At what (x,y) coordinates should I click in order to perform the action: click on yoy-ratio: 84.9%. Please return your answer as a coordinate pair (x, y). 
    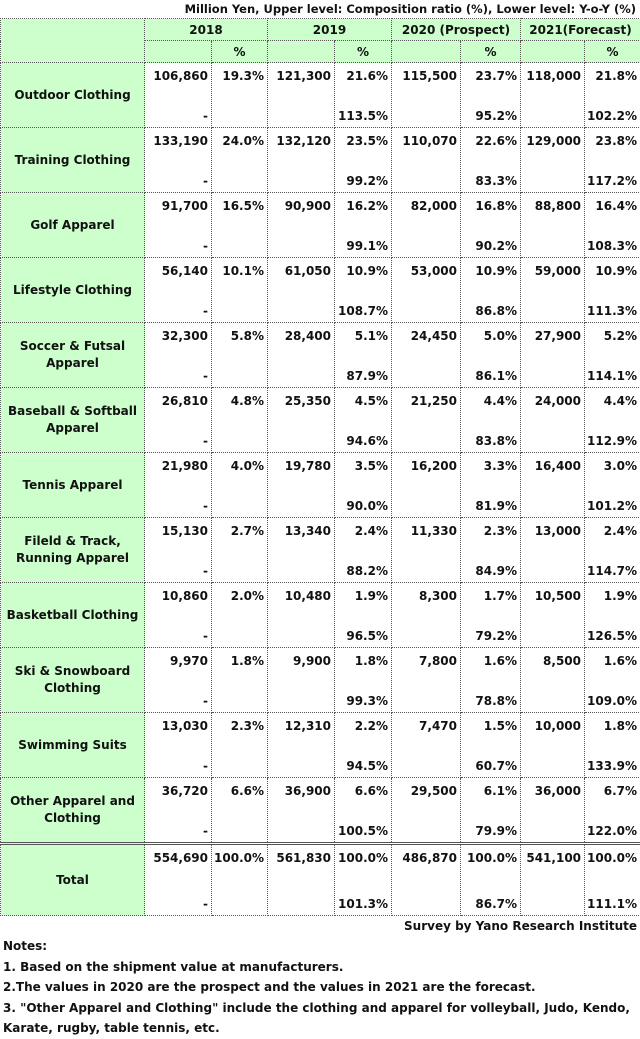
    Looking at the image, I should click on (489, 573).